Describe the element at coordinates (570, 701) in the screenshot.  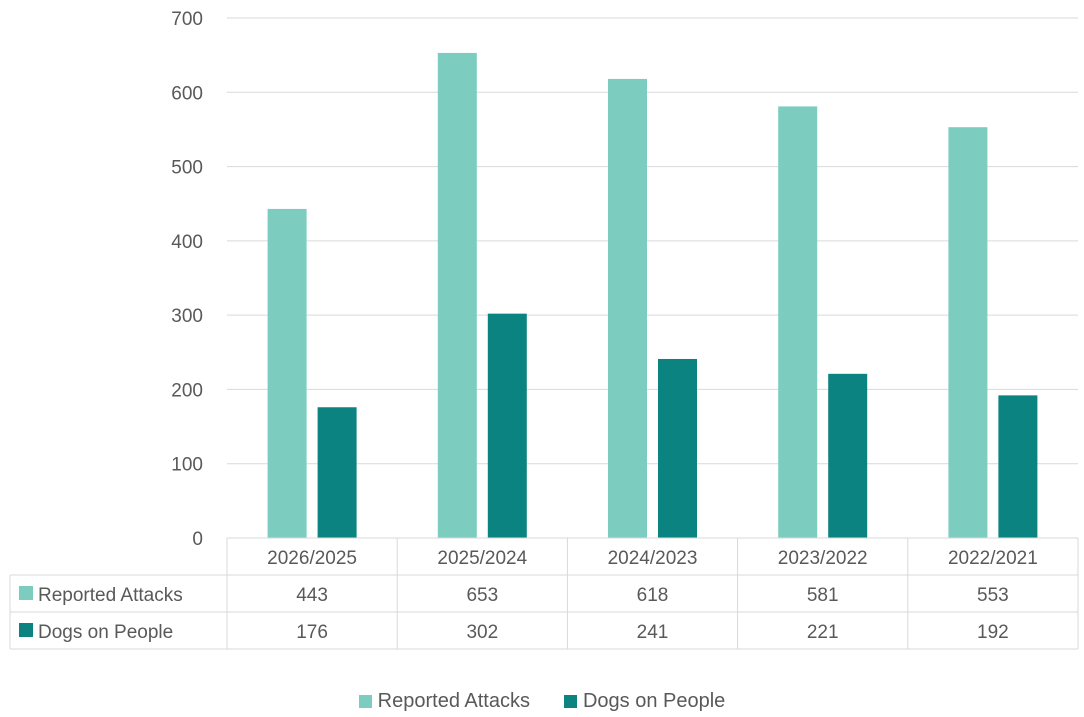
I see `legend-swatch-dogs-on-people` at that location.